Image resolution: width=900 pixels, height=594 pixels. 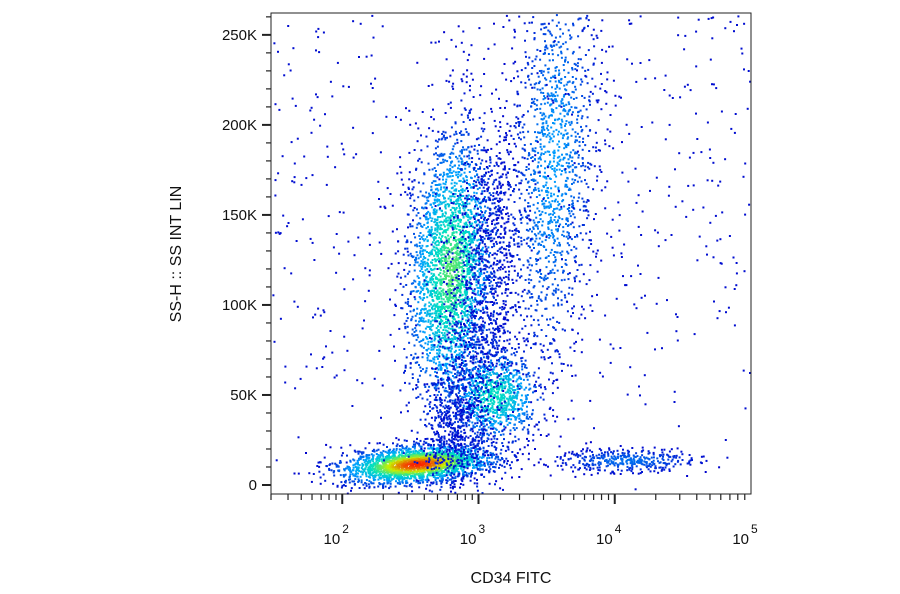 What do you see at coordinates (481, 529) in the screenshot?
I see `x-tick-exponent: 3` at bounding box center [481, 529].